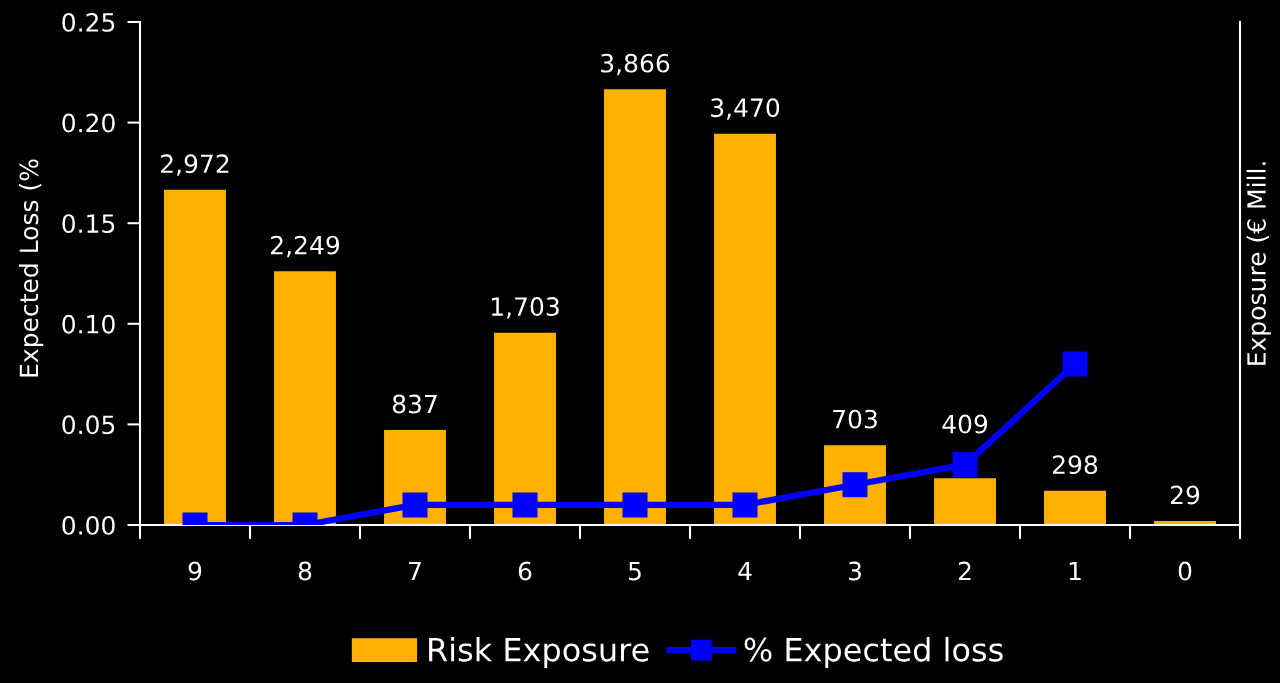 The image size is (1280, 683). I want to click on legend-label: % Expected loss, so click(873, 652).